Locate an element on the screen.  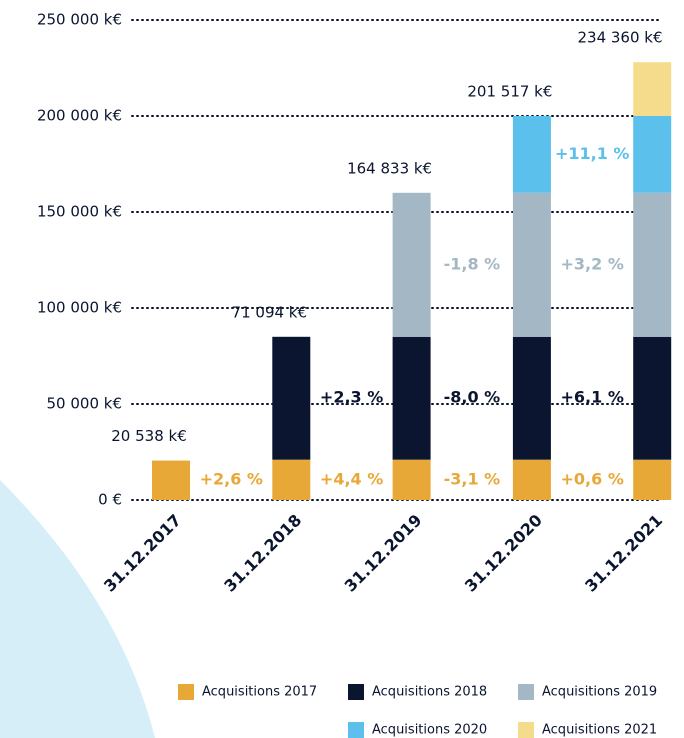
total-label: 164 833 k€ is located at coordinates (389, 168).